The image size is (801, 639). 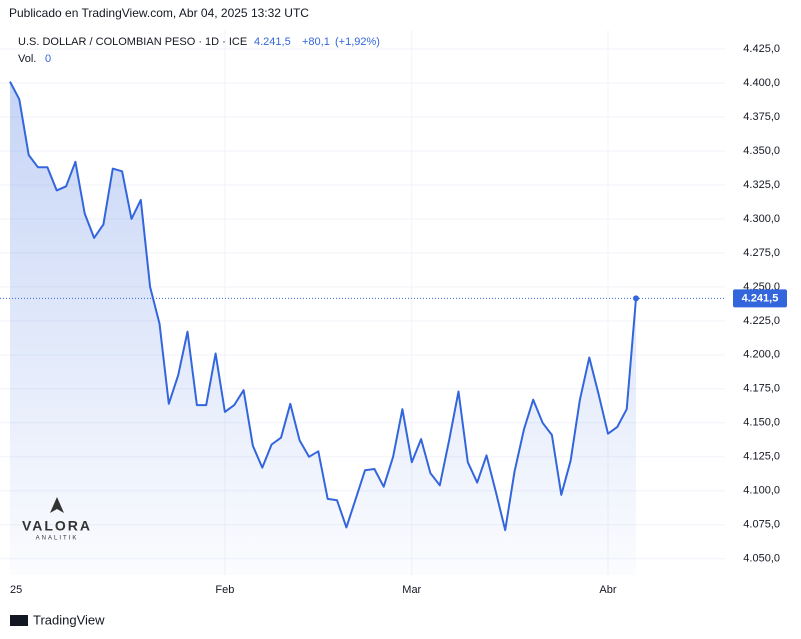 I want to click on y-tick-label: 4.125,0, so click(x=761, y=457).